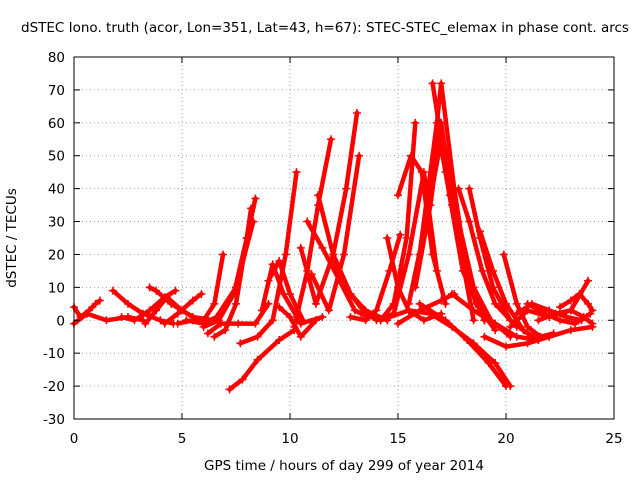  Describe the element at coordinates (56, 124) in the screenshot. I see `y-tick-label: 60` at that location.